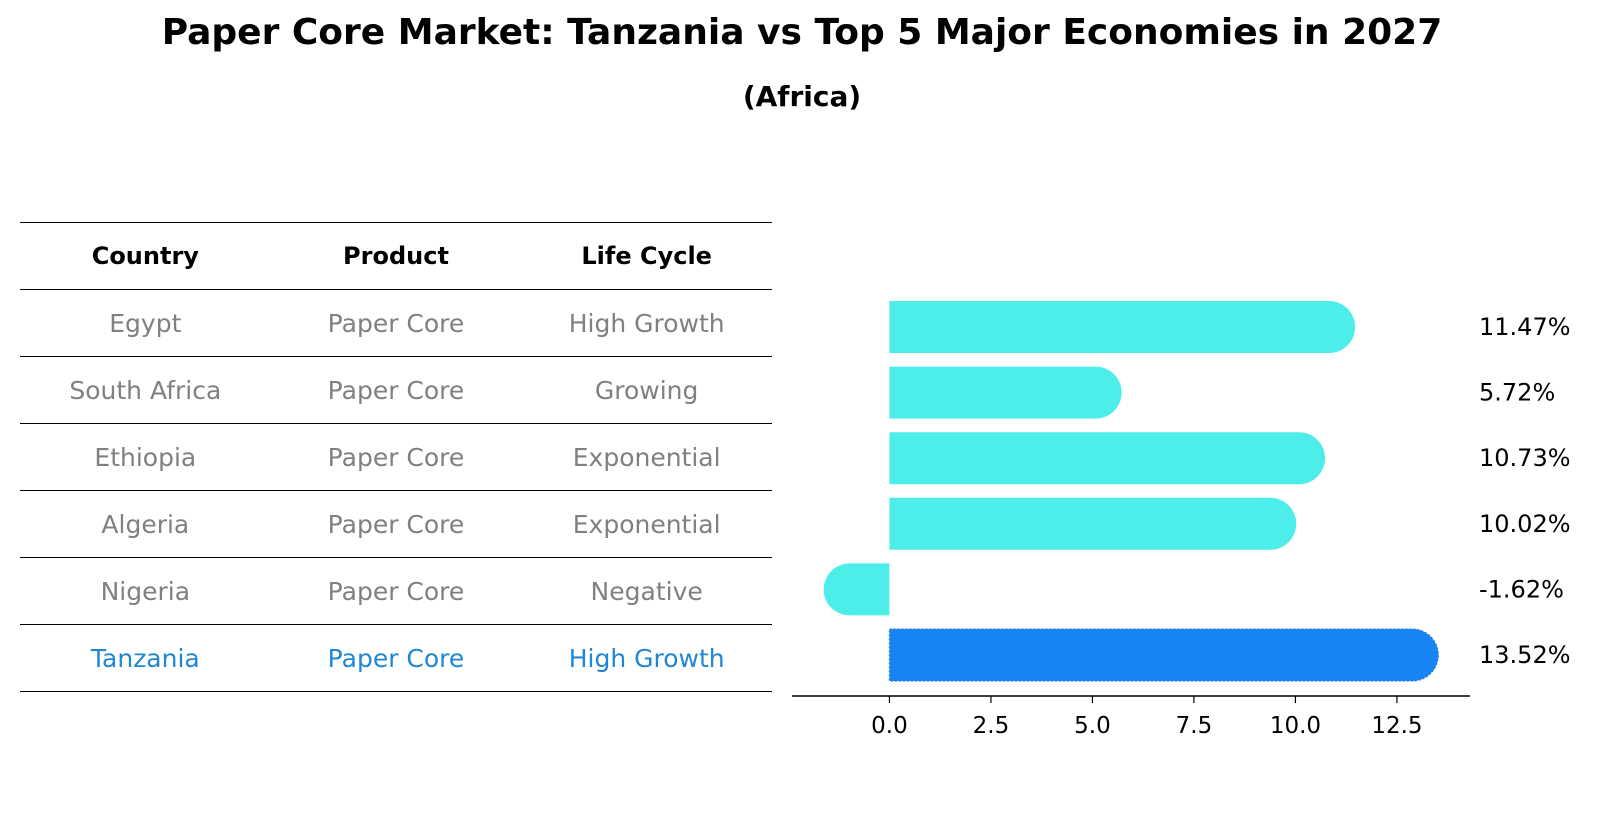  Describe the element at coordinates (1525, 327) in the screenshot. I see `data-label: 11.47%` at that location.